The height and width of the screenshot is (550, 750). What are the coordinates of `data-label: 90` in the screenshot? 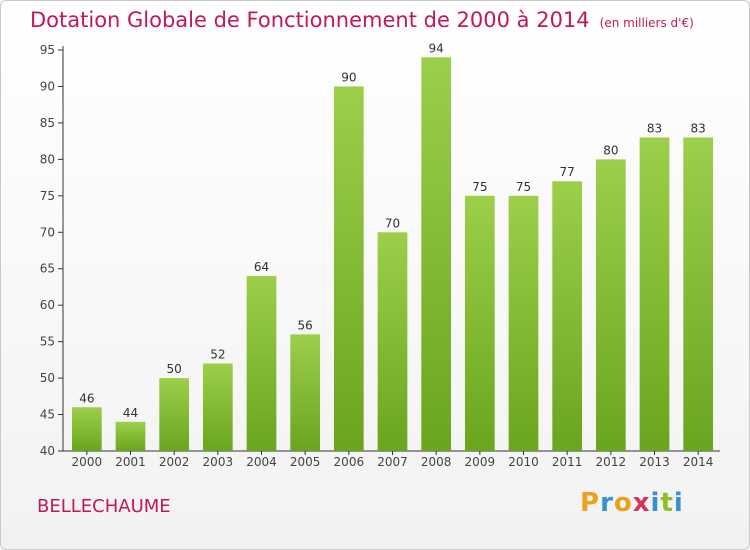 It's located at (348, 77).